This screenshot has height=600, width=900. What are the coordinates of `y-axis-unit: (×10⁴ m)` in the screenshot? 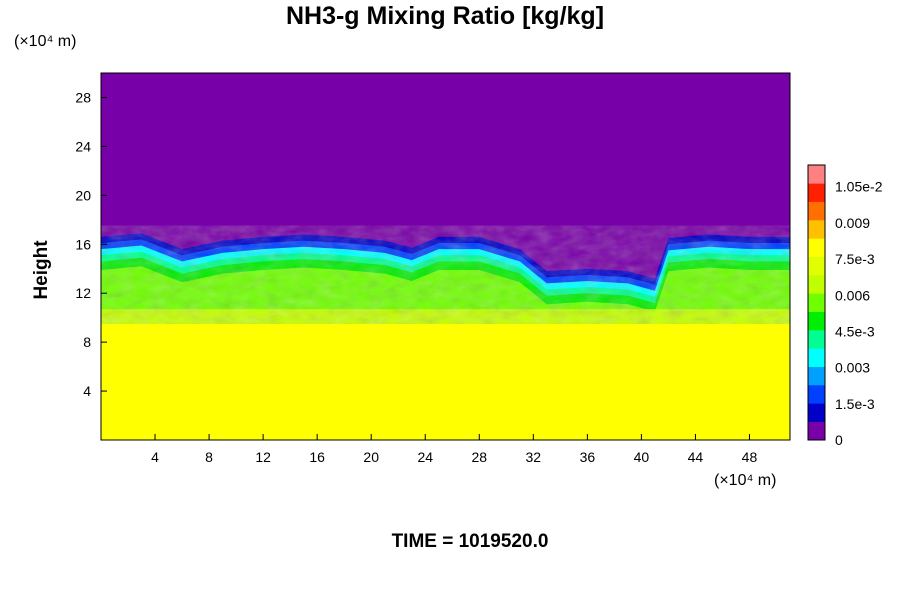 It's located at (45, 41).